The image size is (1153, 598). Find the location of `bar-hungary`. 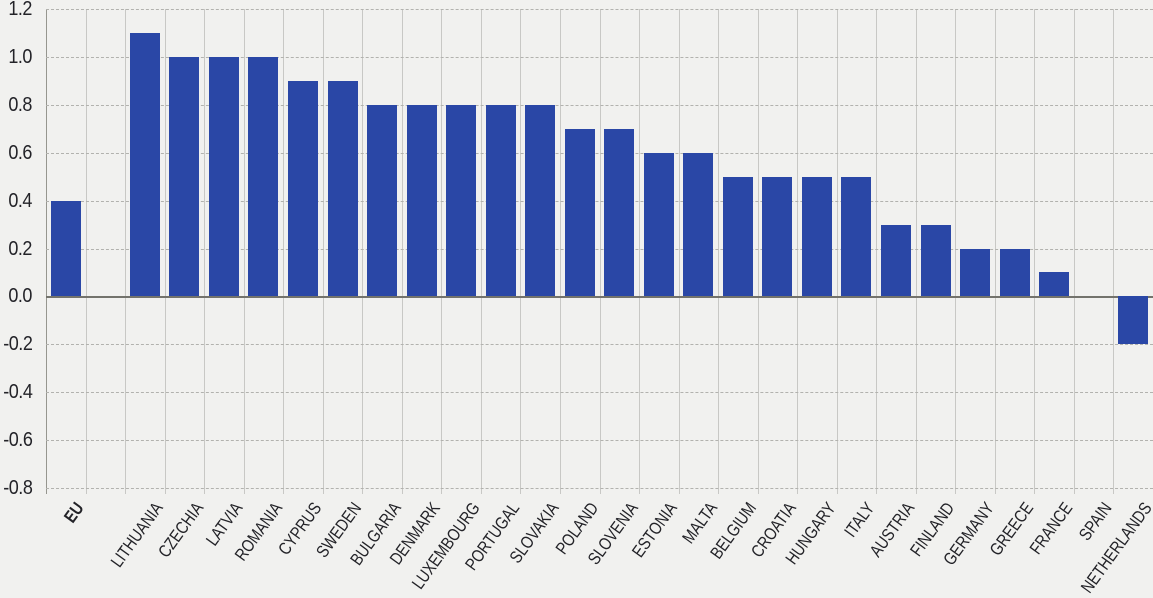

bar-hungary is located at coordinates (816, 236).